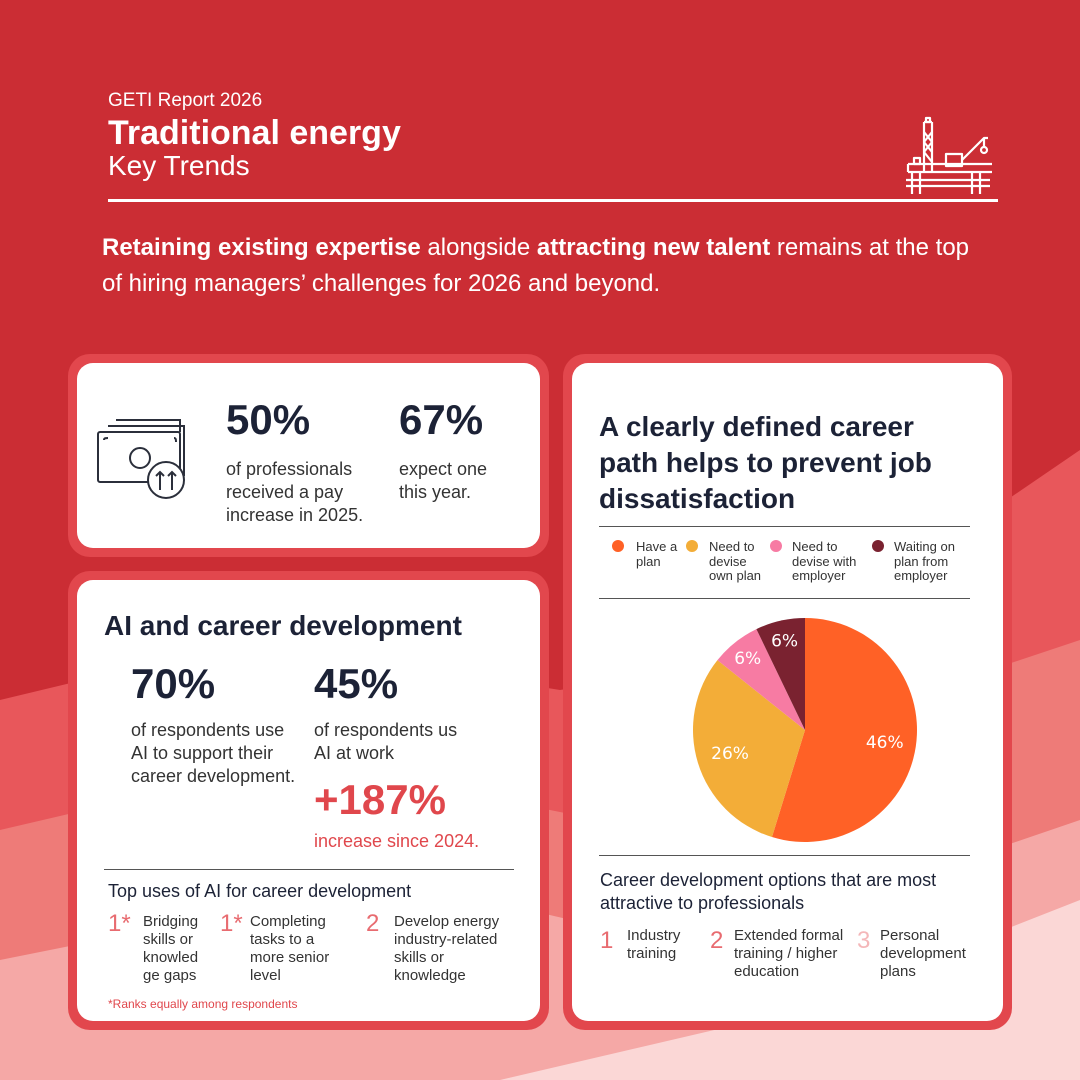  Describe the element at coordinates (185, 100) in the screenshot. I see `report-label: GETI Report 2026` at that location.